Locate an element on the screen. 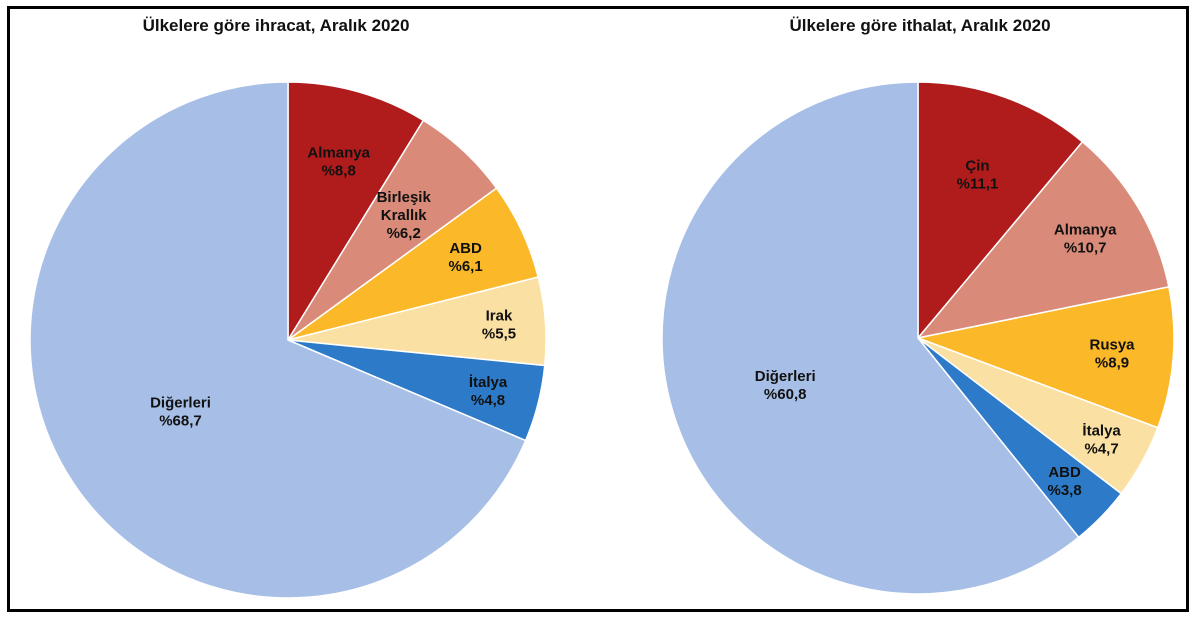 The width and height of the screenshot is (1200, 622). slice-label-abd: ABD %3,8 is located at coordinates (1064, 481).